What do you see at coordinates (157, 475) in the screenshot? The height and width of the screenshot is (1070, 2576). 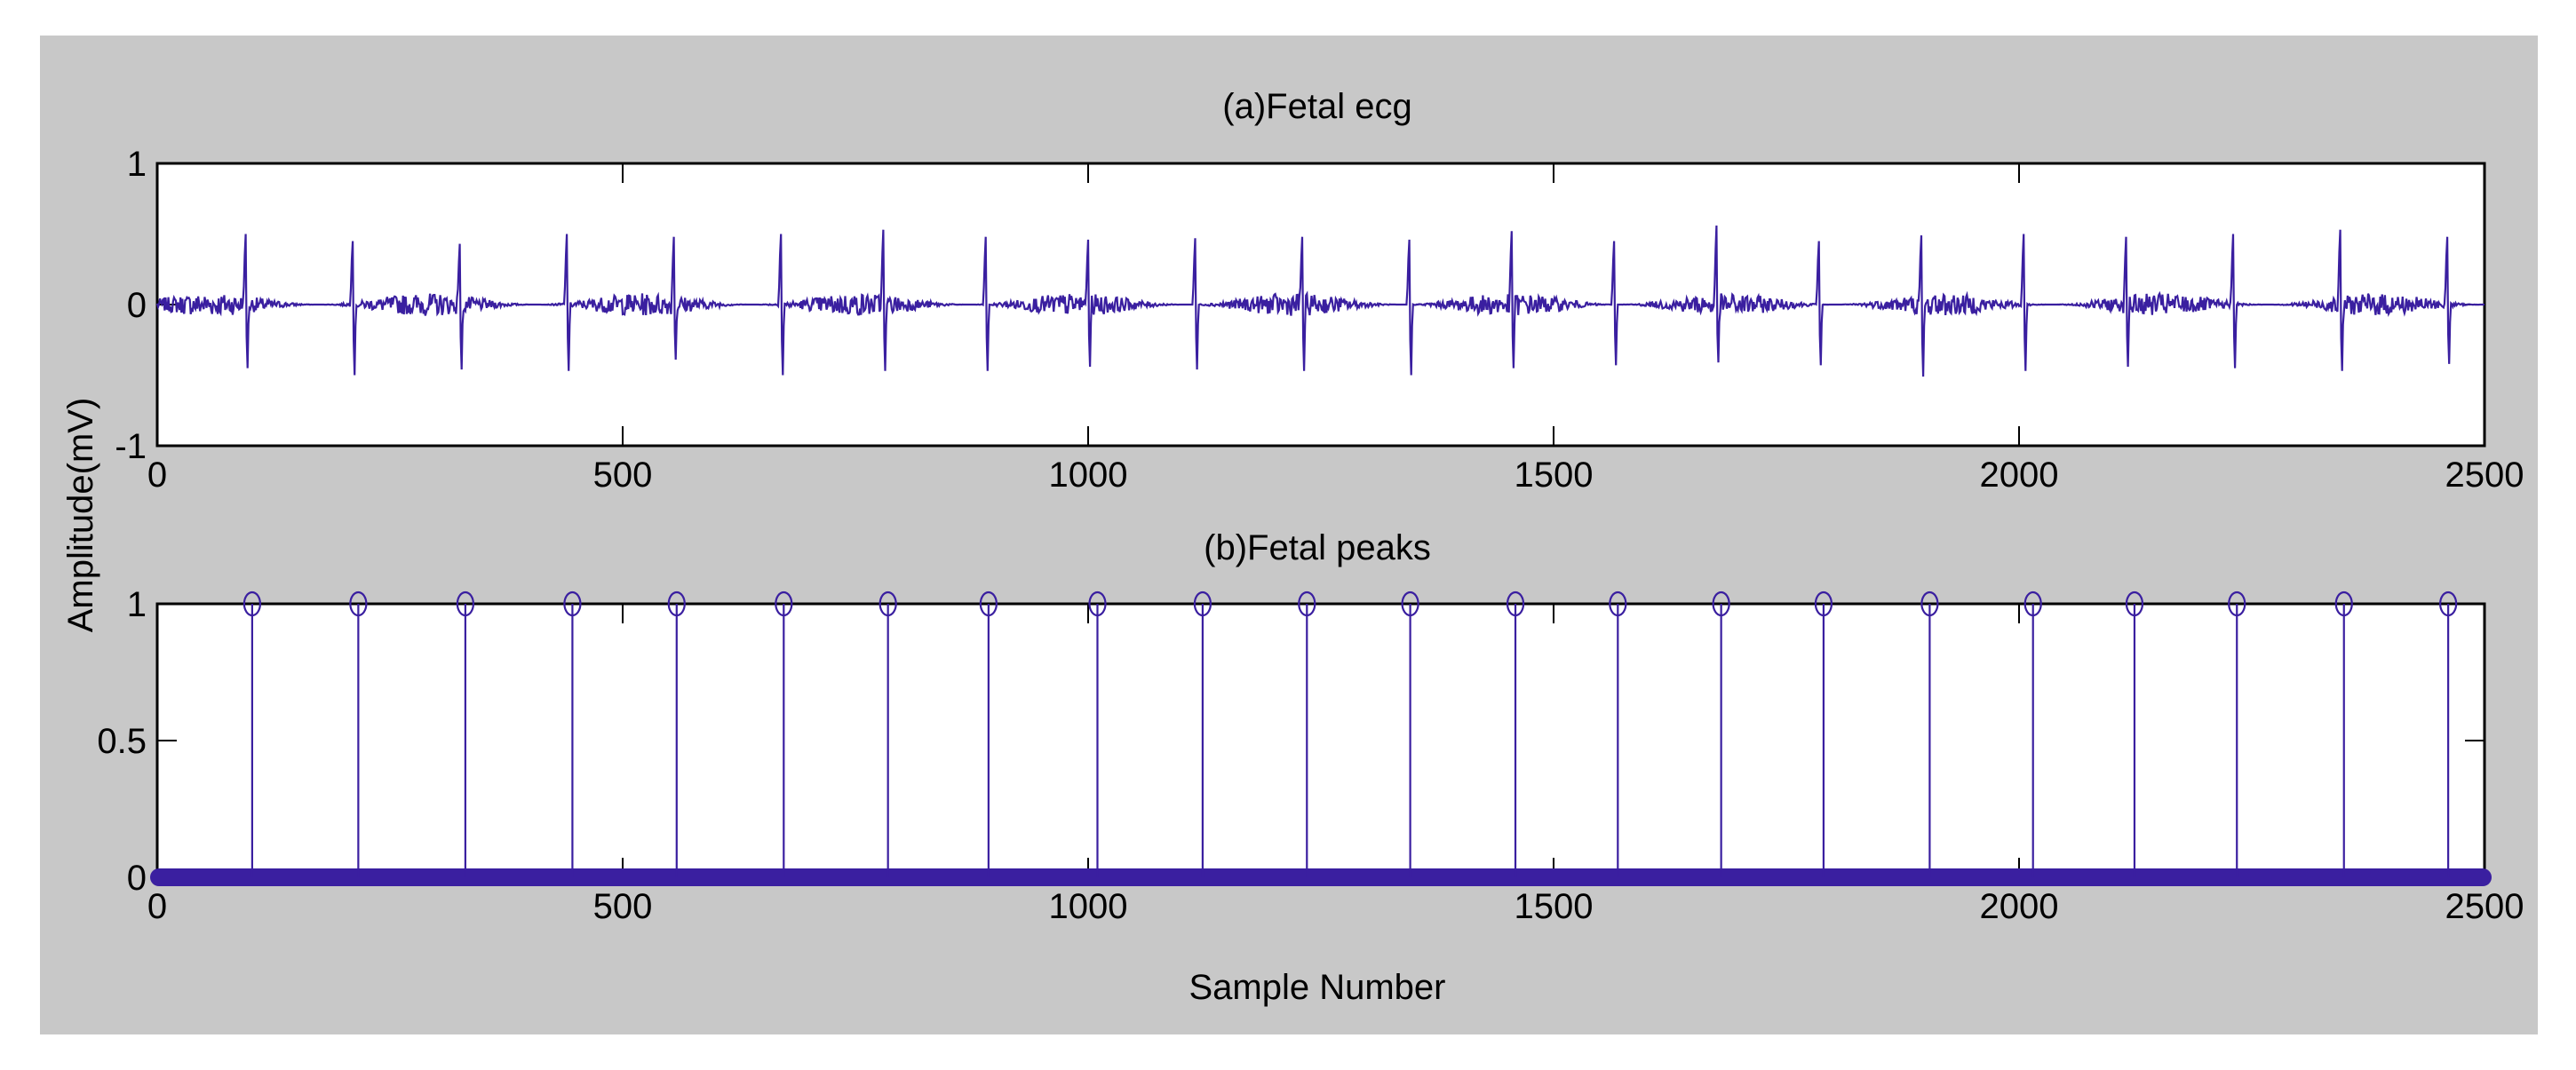 I see `panel-a-xtick-label: 0` at bounding box center [157, 475].